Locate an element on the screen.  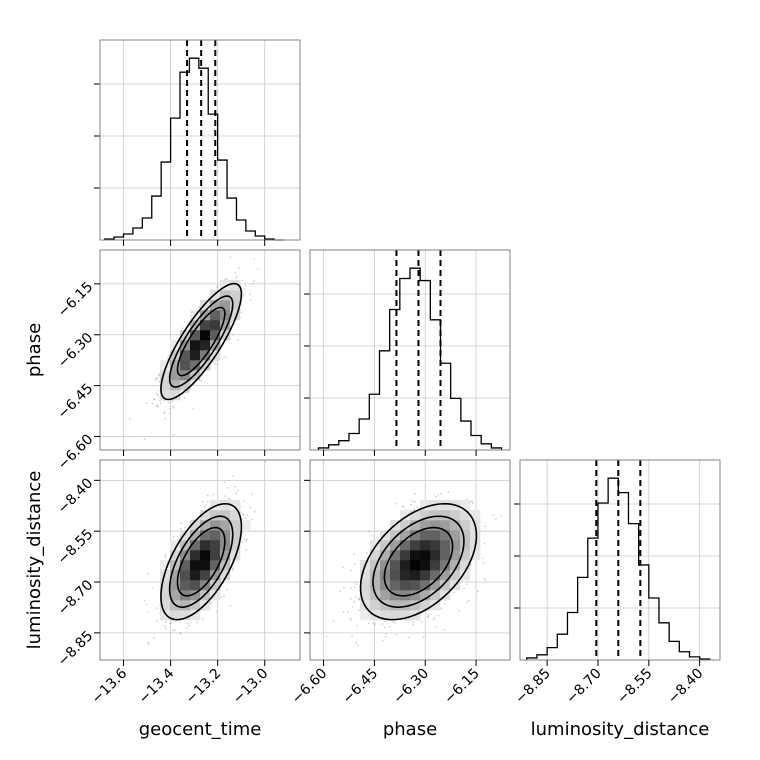
panel-background is located at coordinates (200, 140).